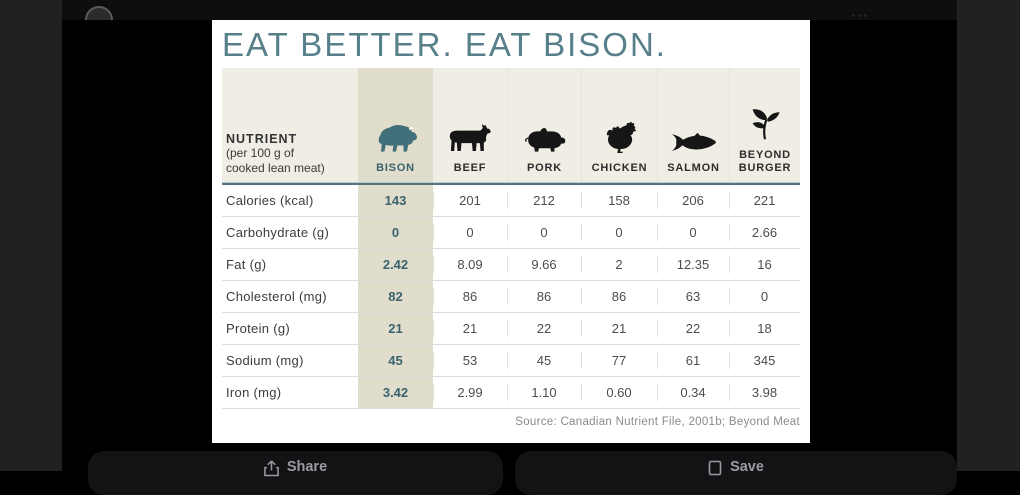 The width and height of the screenshot is (1020, 495). Describe the element at coordinates (693, 297) in the screenshot. I see `table-cell: 63` at that location.